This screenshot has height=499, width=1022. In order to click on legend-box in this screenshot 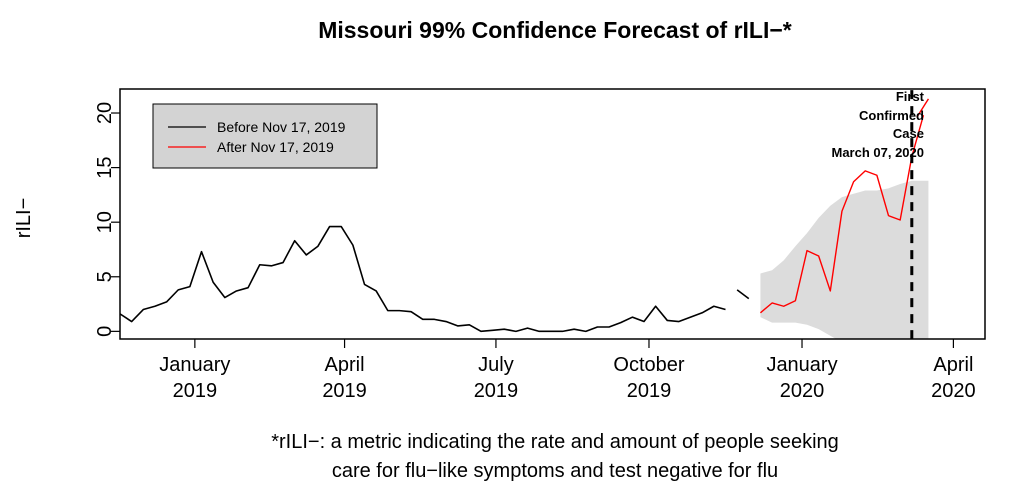, I will do `click(265, 136)`.